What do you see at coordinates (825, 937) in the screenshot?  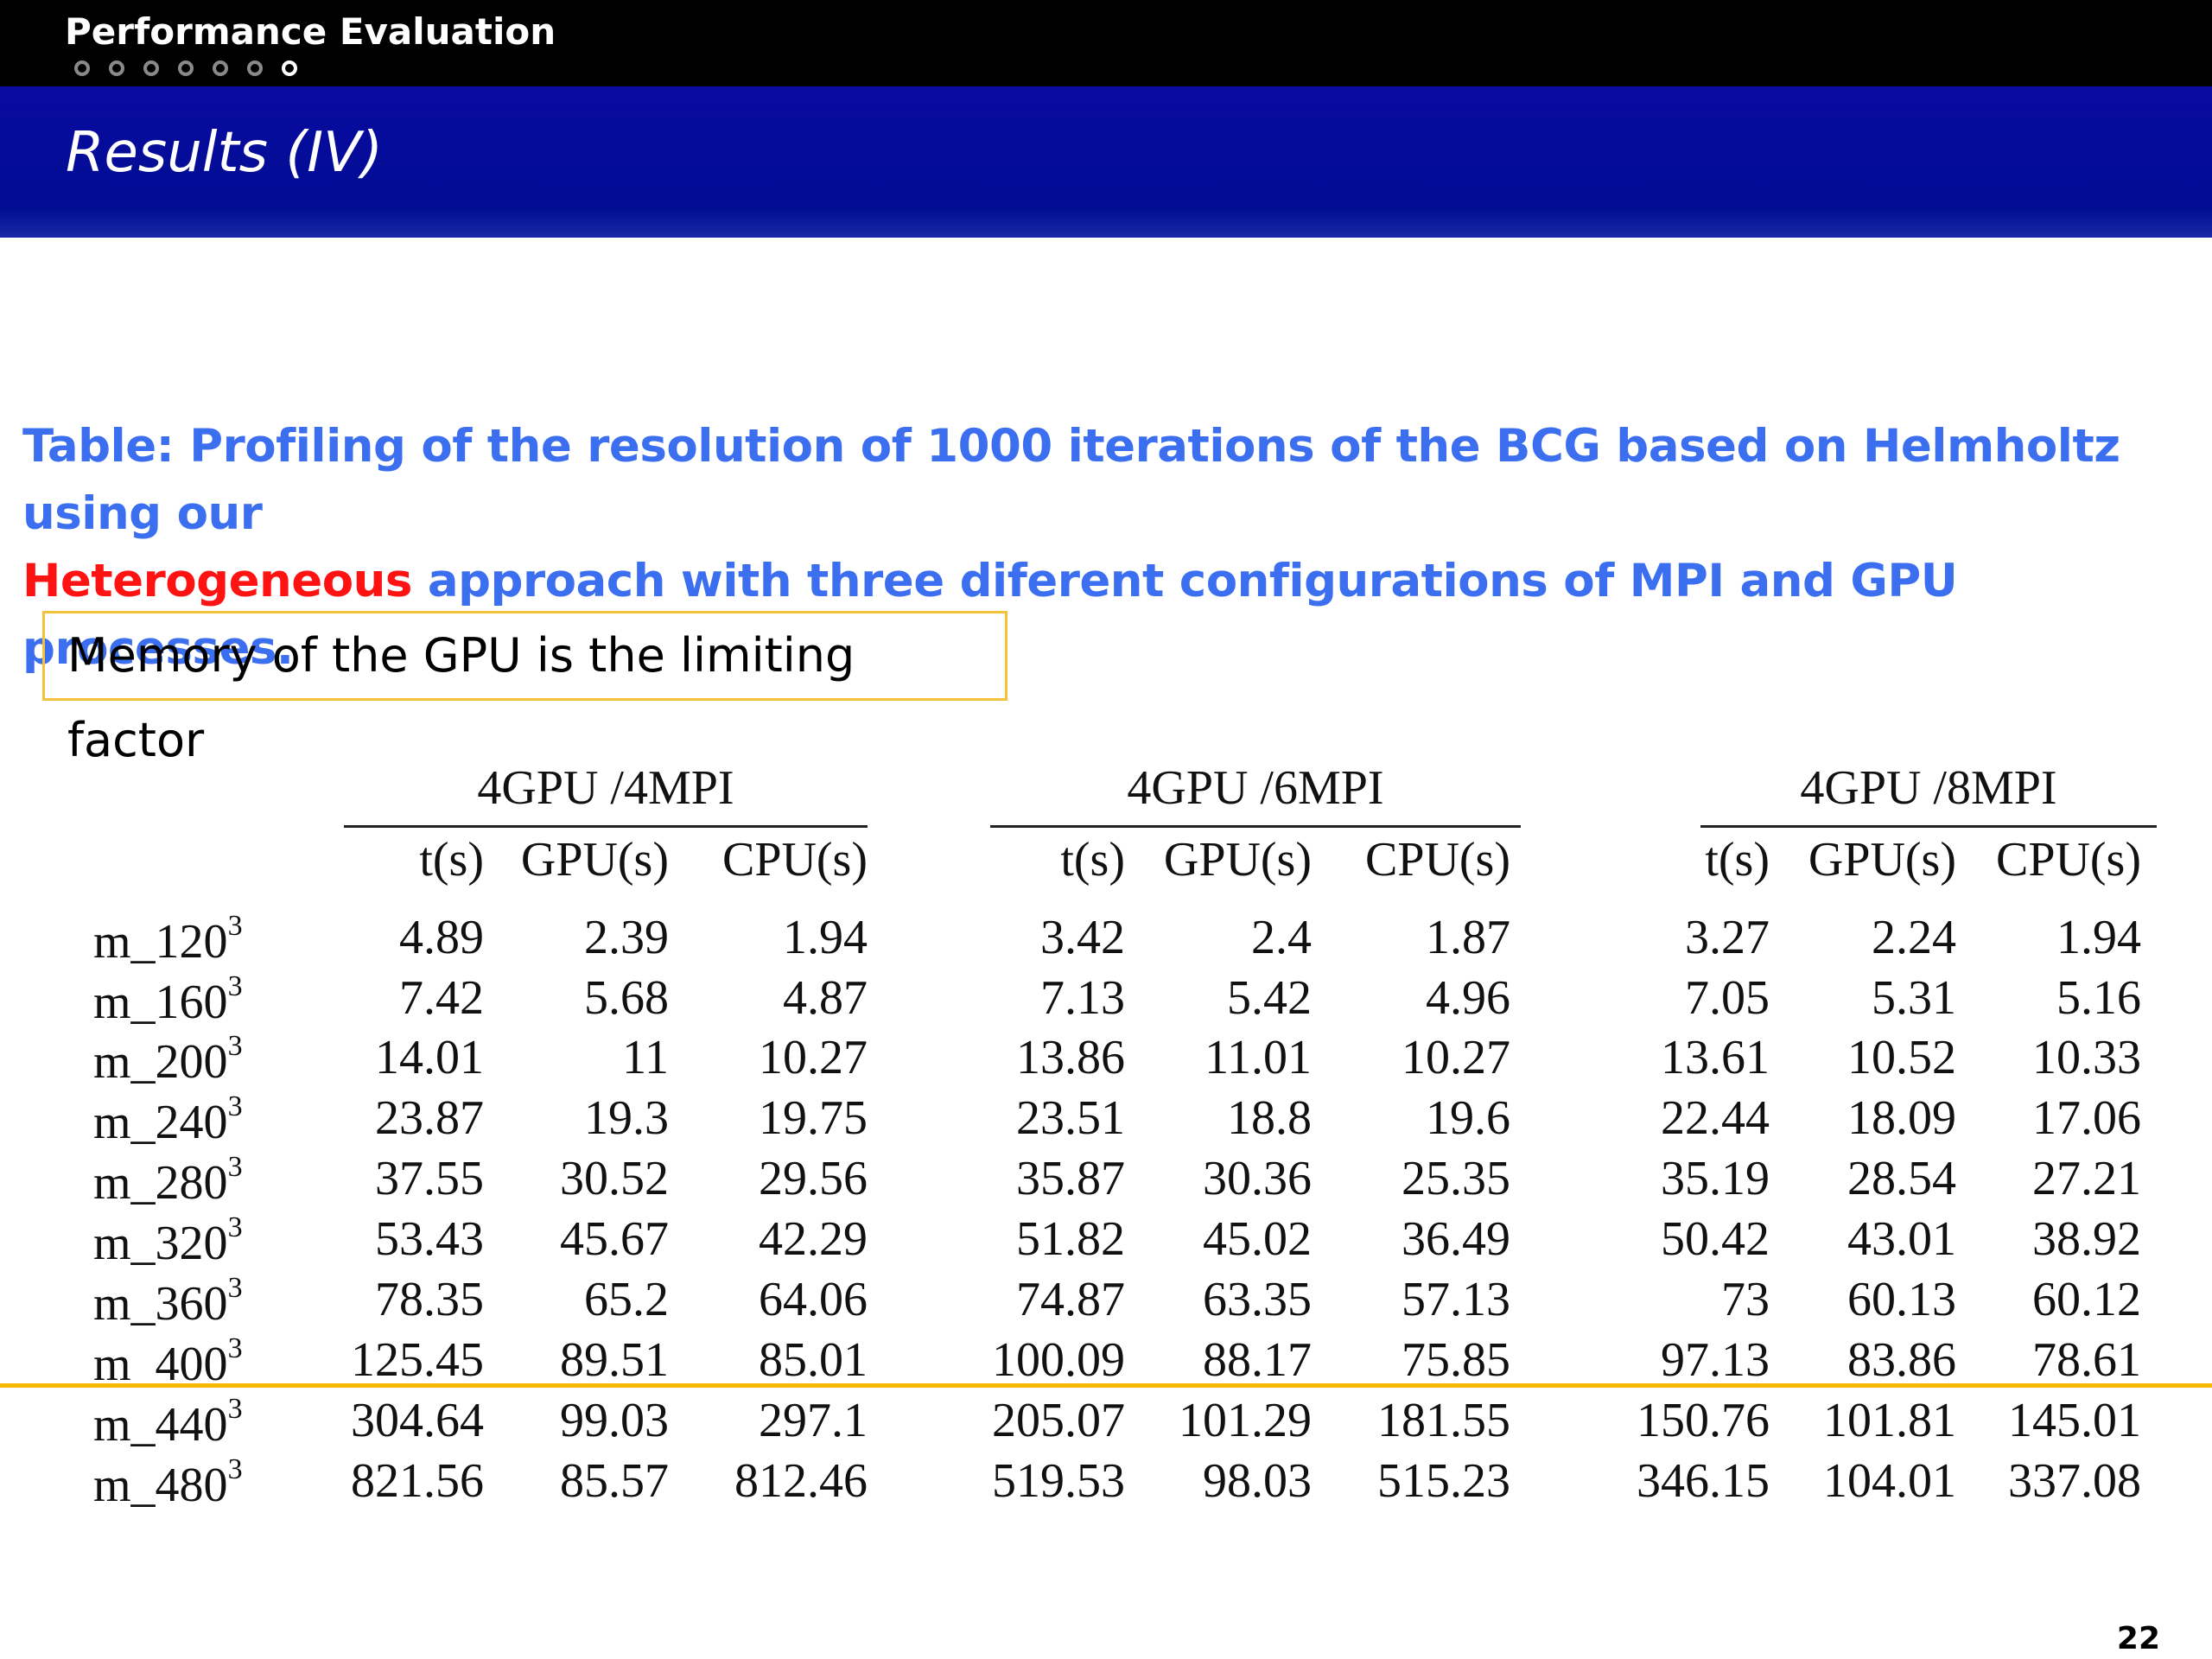 I see `table-cell: 1.94` at bounding box center [825, 937].